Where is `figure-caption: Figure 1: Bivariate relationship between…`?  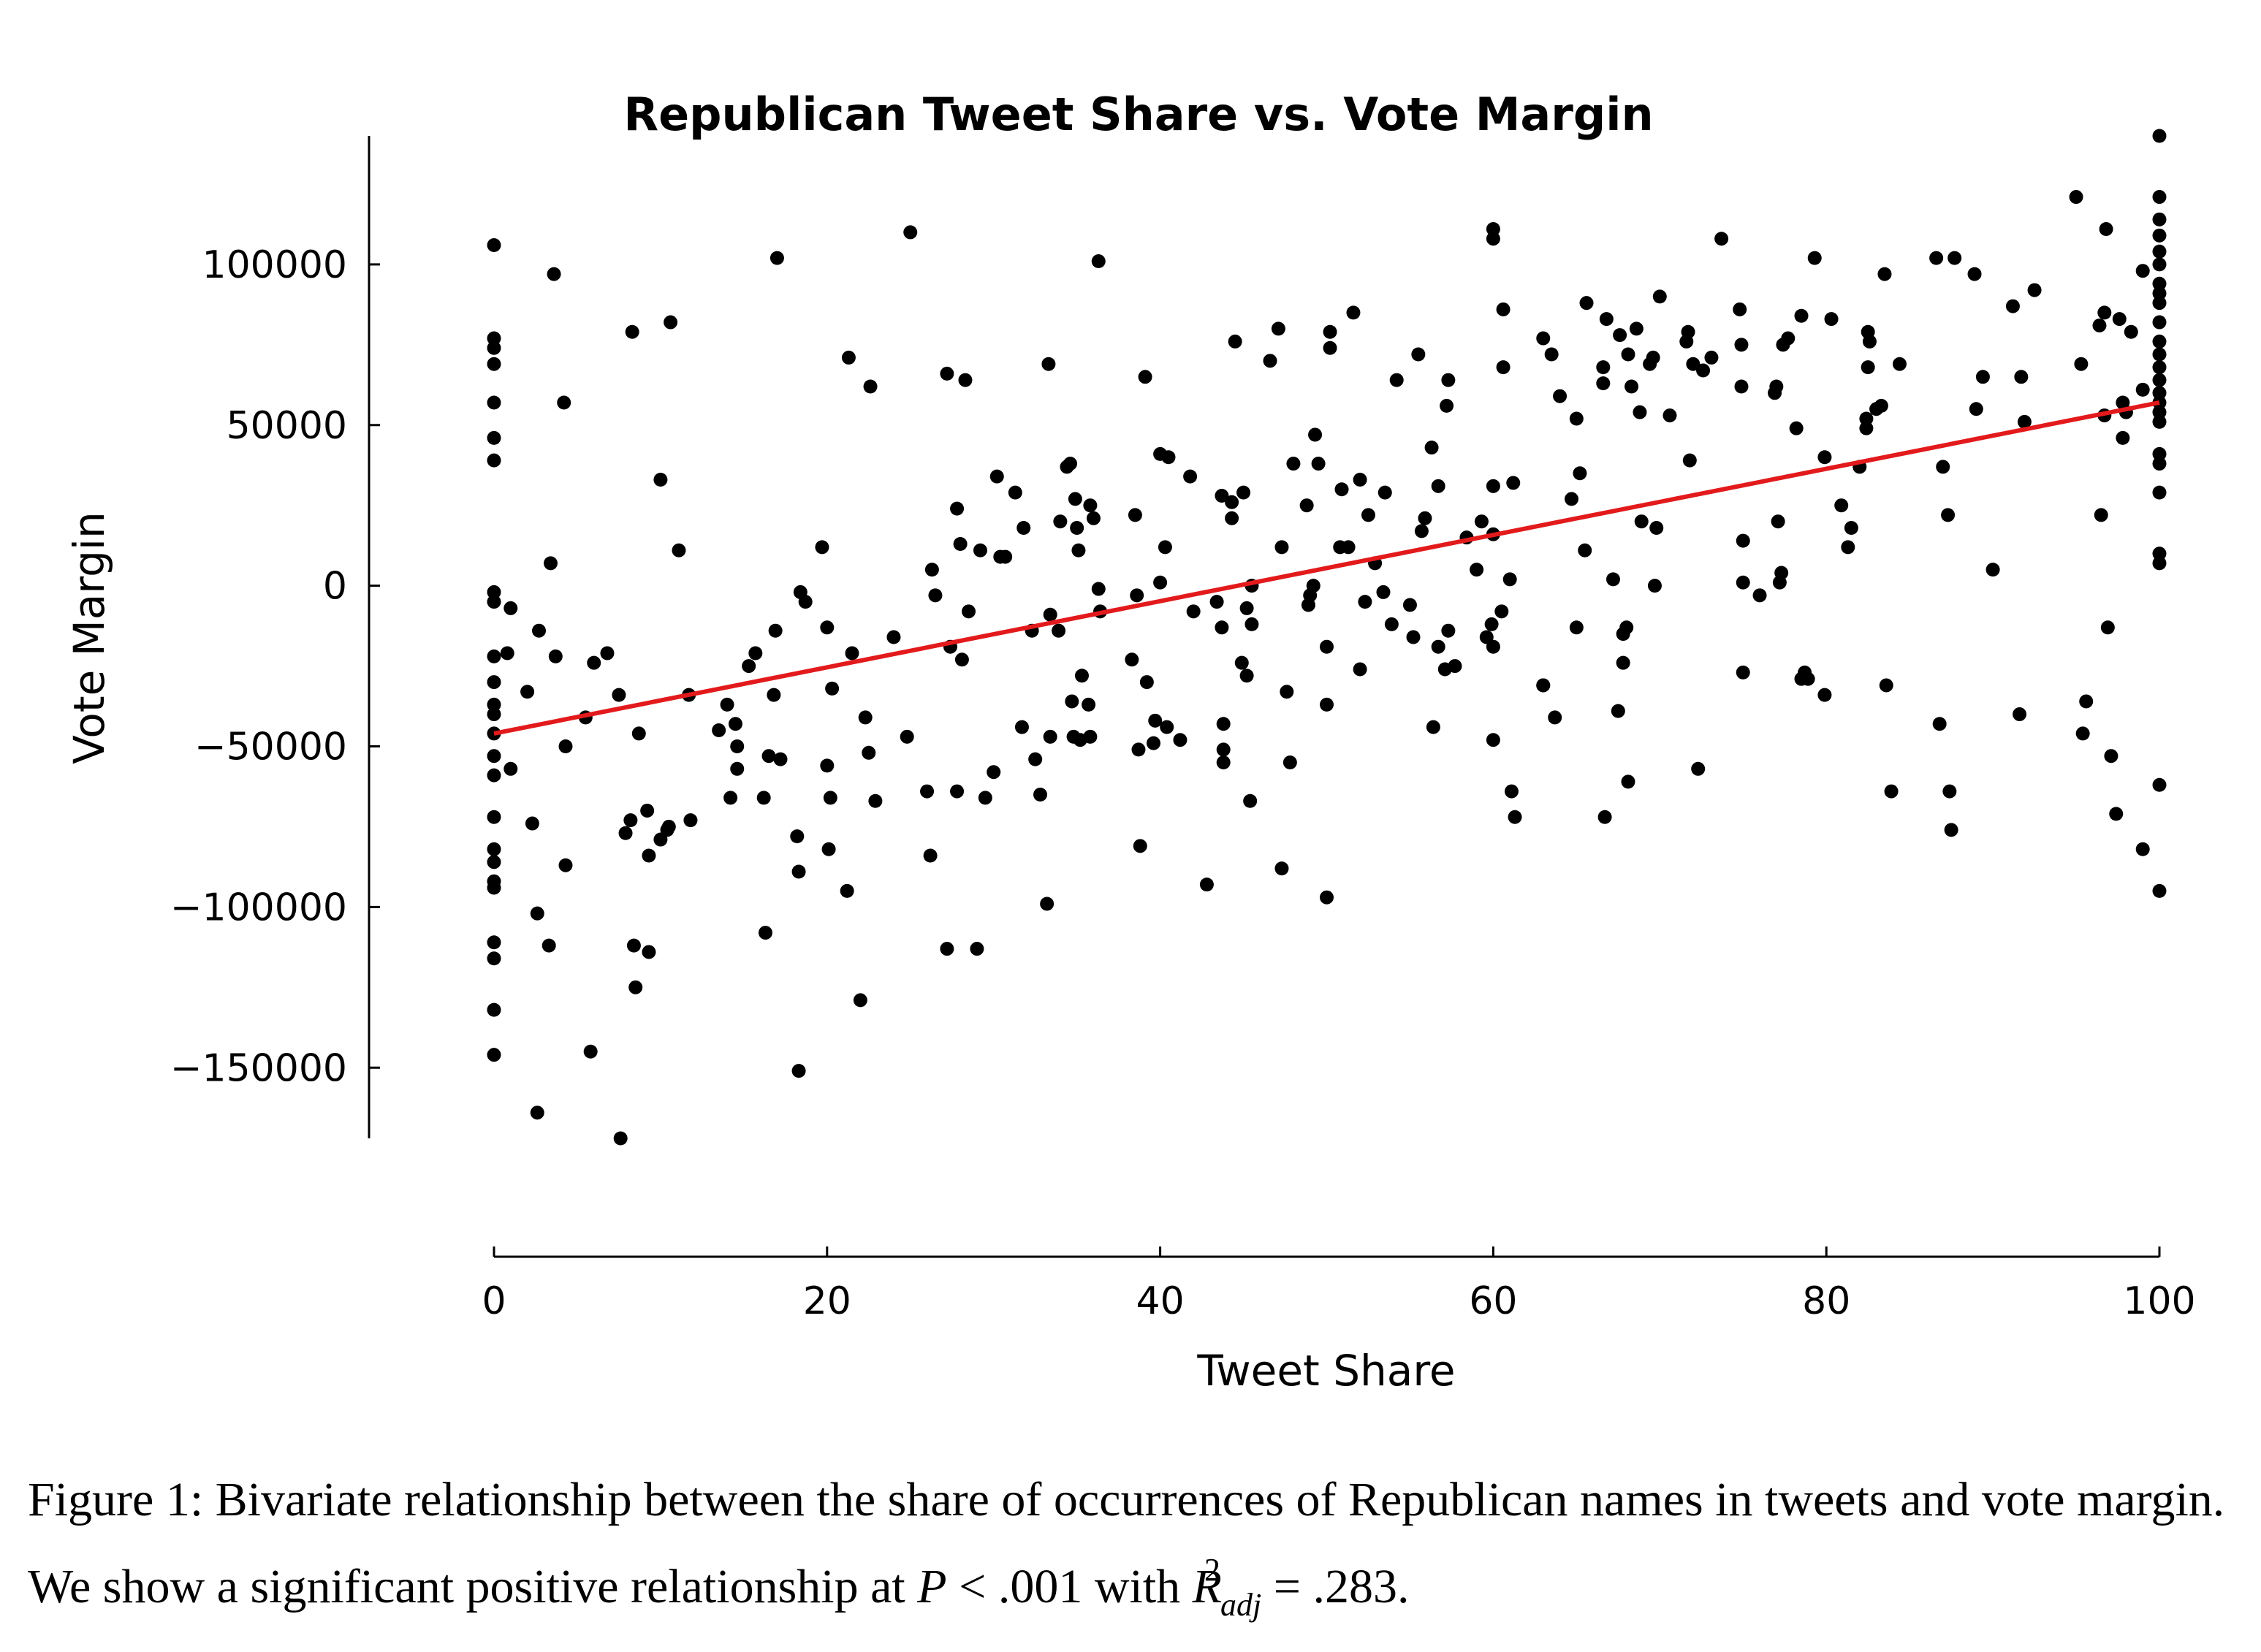
figure-caption: Figure 1: Bivariate relationship between… is located at coordinates (1138, 1552).